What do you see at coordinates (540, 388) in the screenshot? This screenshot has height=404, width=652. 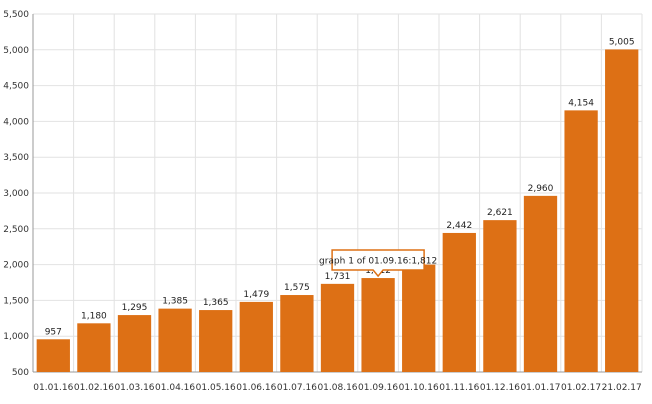 I see `x-tick-label: 01.01.17` at bounding box center [540, 388].